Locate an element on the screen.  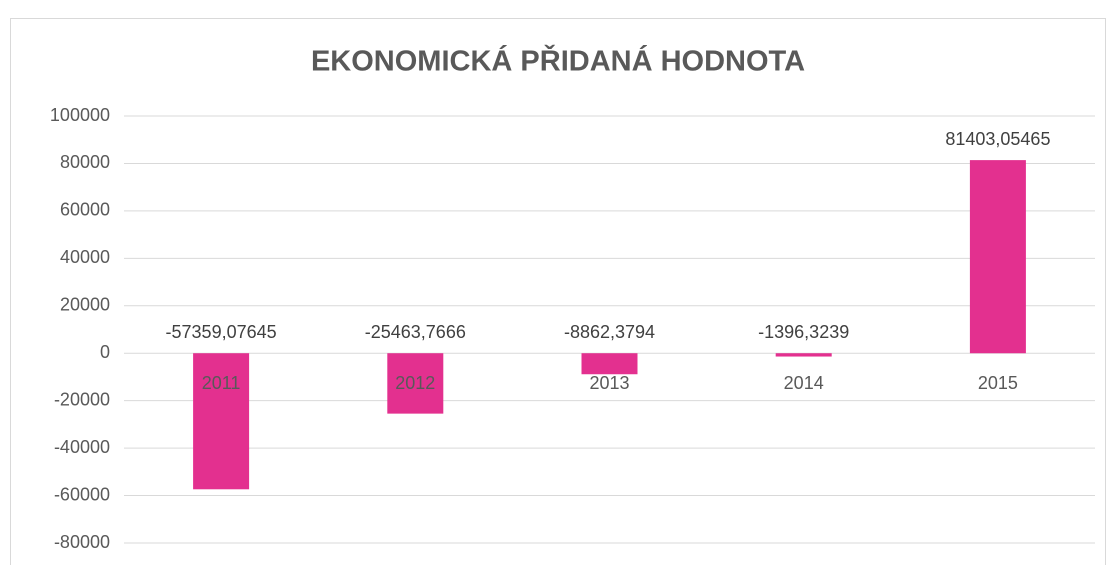
chart-title: EKONOMICKÁ PŘIDANÁ HODNOTA is located at coordinates (558, 61).